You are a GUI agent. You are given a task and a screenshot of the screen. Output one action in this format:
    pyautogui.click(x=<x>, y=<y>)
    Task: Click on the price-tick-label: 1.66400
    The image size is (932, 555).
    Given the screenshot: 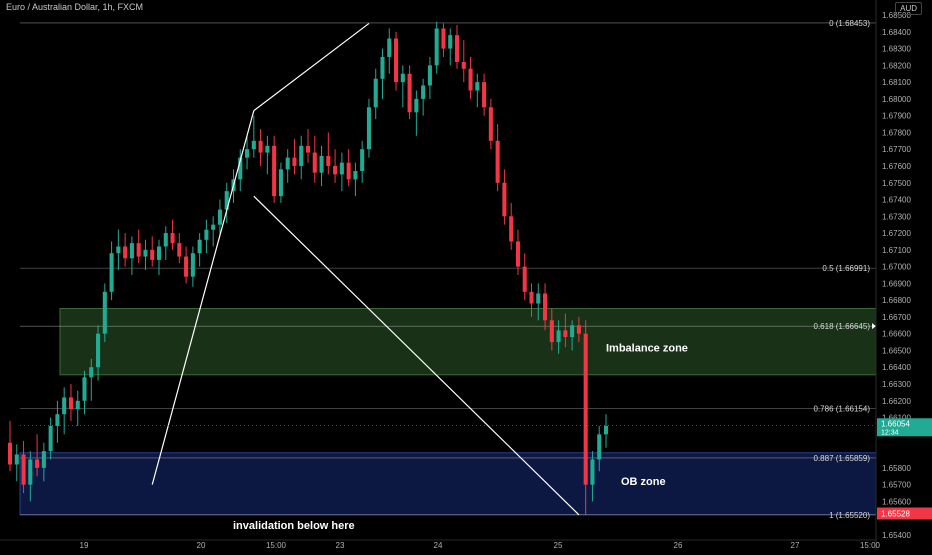 What is the action you would take?
    pyautogui.click(x=896, y=367)
    